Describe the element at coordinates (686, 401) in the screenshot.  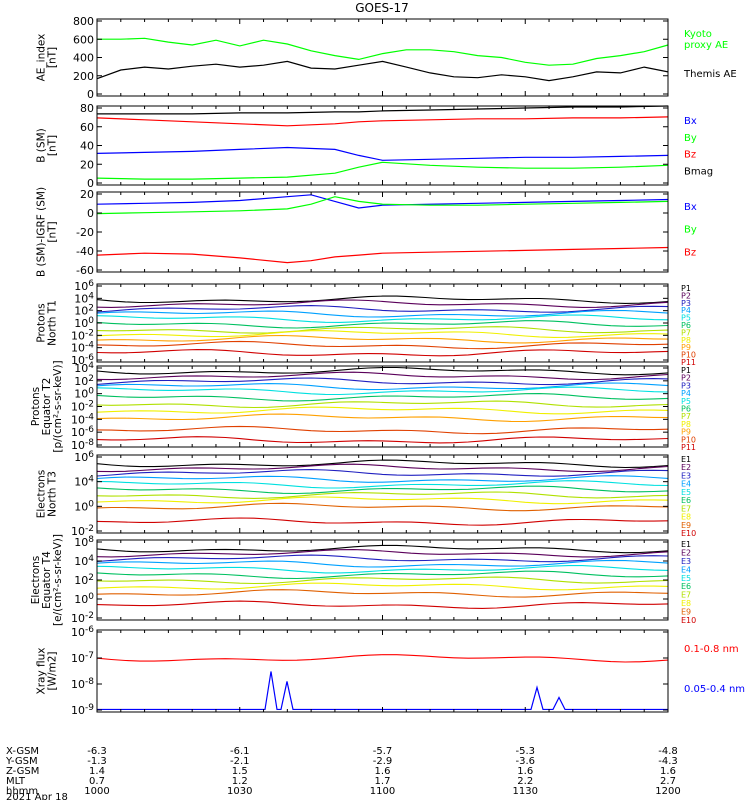
I see `legend-label: P5` at that location.